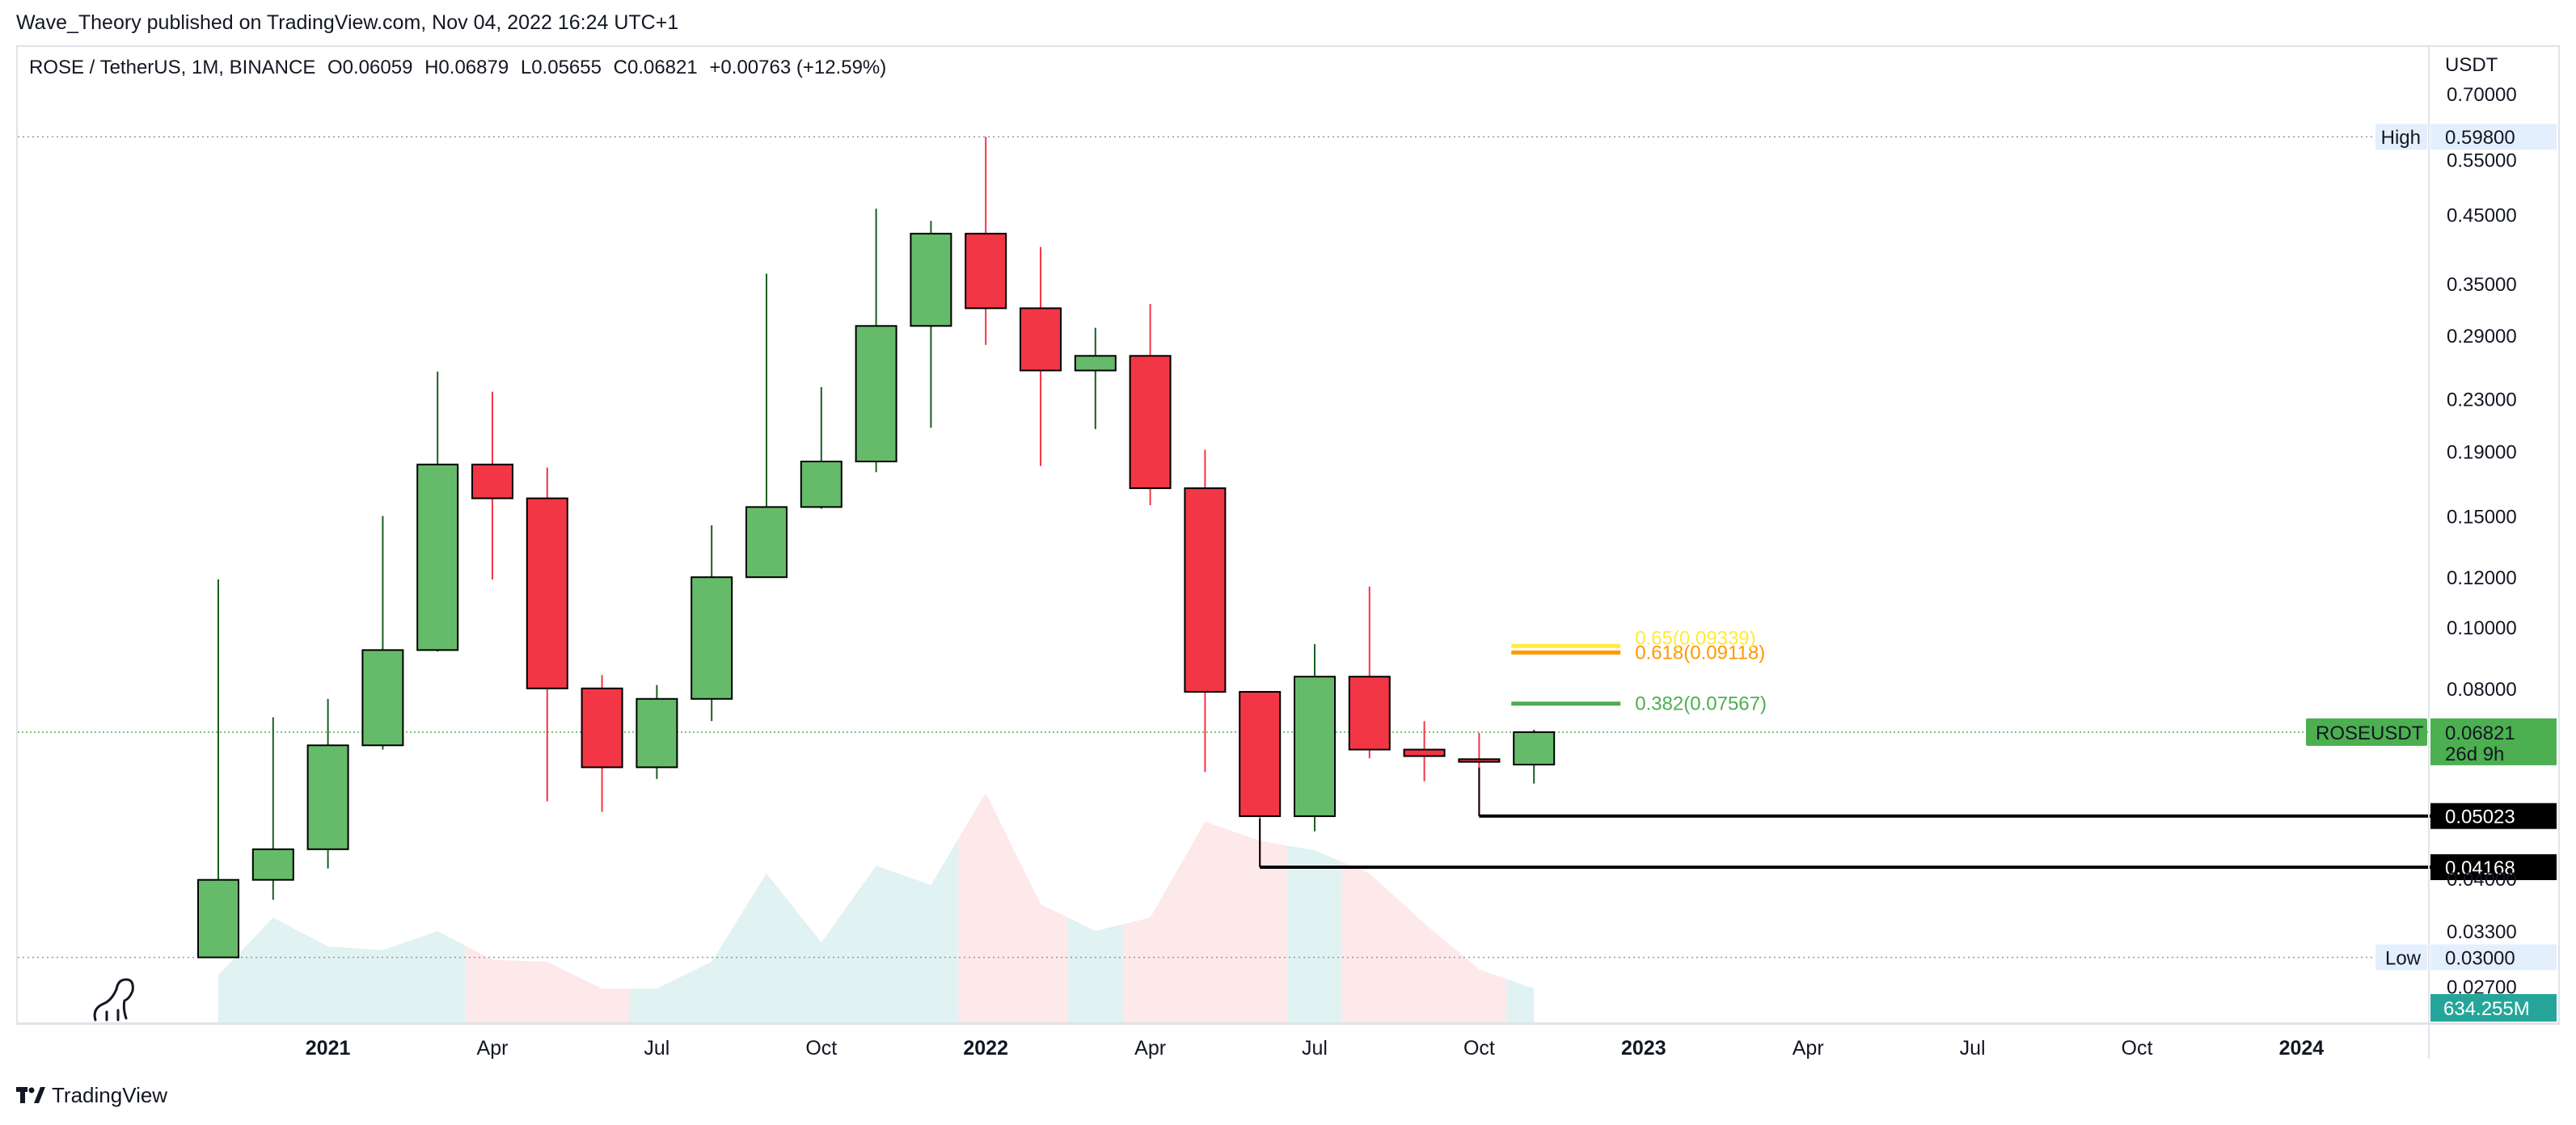 The height and width of the screenshot is (1125, 2576). Describe the element at coordinates (2482, 400) in the screenshot. I see `price-axis-tick: 0.23000` at that location.